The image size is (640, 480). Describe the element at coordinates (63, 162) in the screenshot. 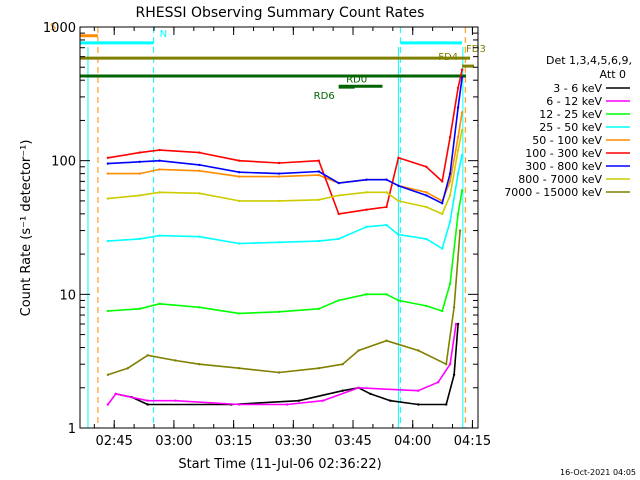

I see `y-tick-label: 100` at that location.